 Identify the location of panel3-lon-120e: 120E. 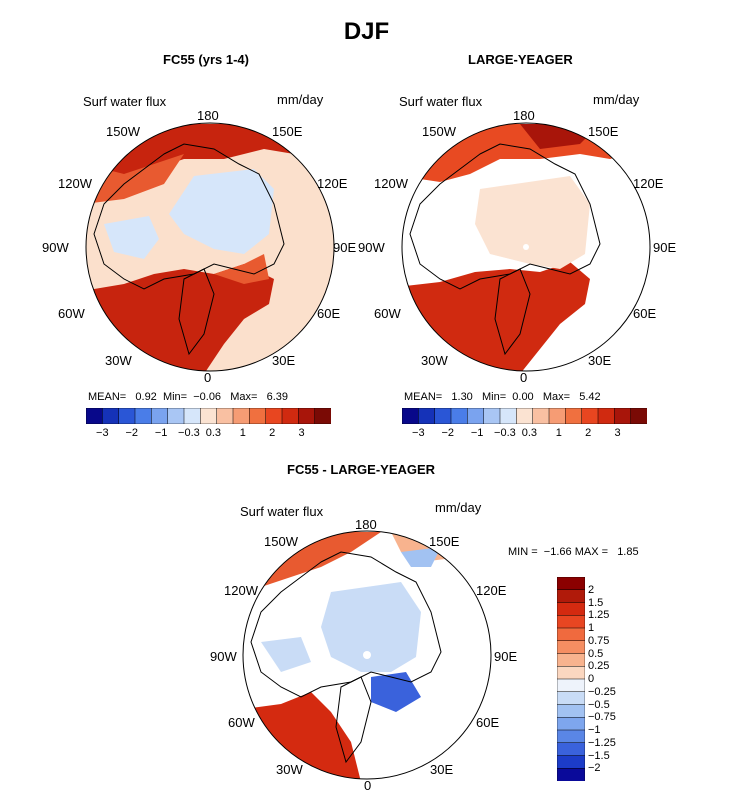
(491, 590).